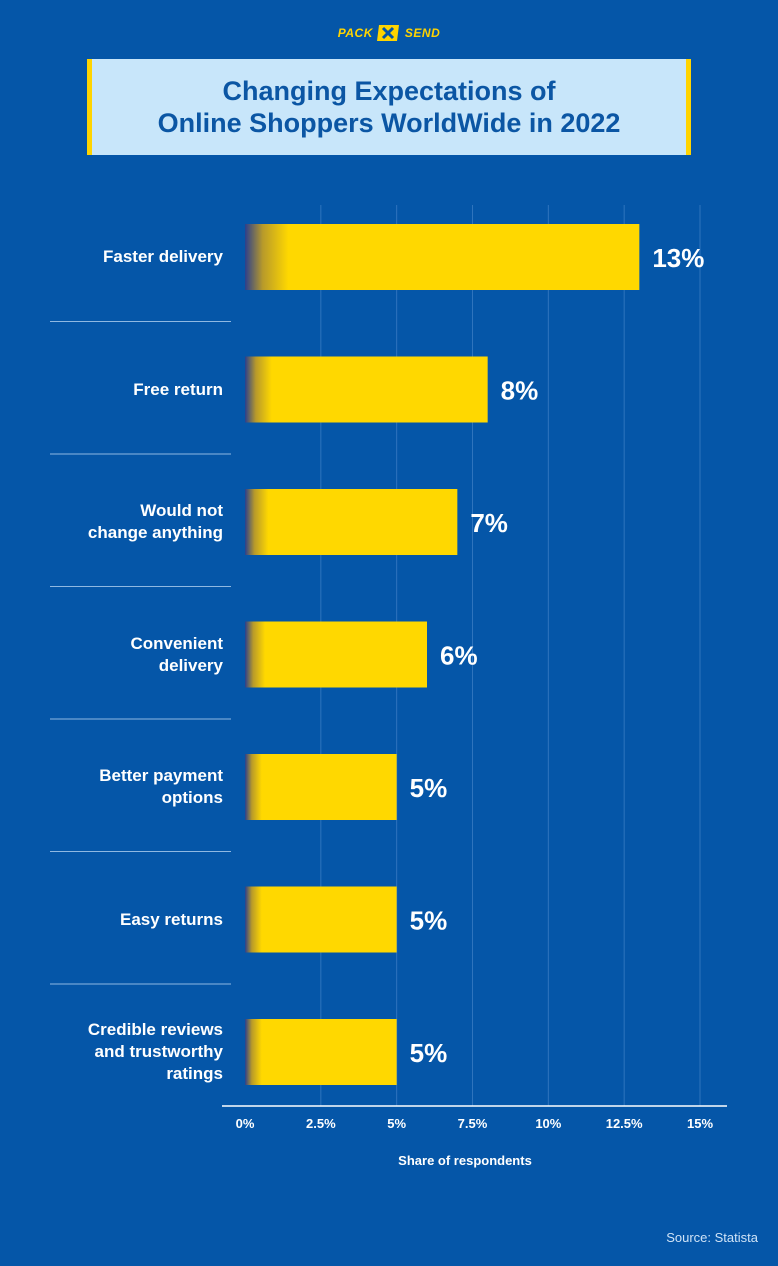 Image resolution: width=778 pixels, height=1266 pixels. What do you see at coordinates (396, 1123) in the screenshot?
I see `x-tick-label: 5%` at bounding box center [396, 1123].